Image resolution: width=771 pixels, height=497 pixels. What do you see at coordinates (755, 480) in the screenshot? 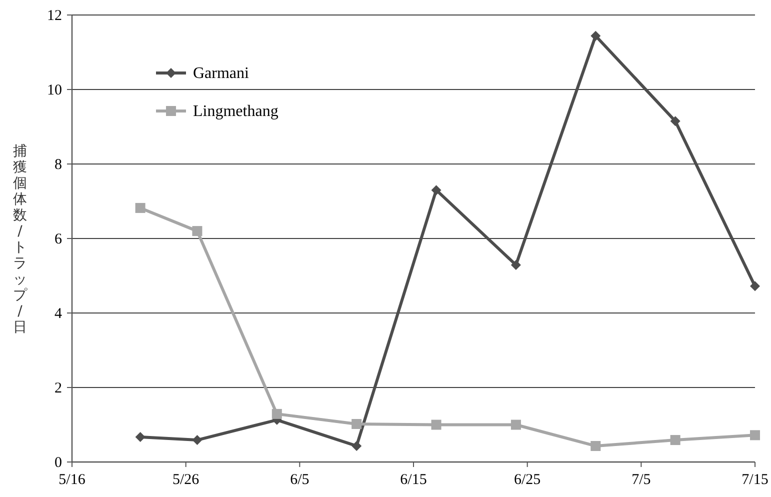
I see `x-tick-label: 7/15` at bounding box center [755, 480].